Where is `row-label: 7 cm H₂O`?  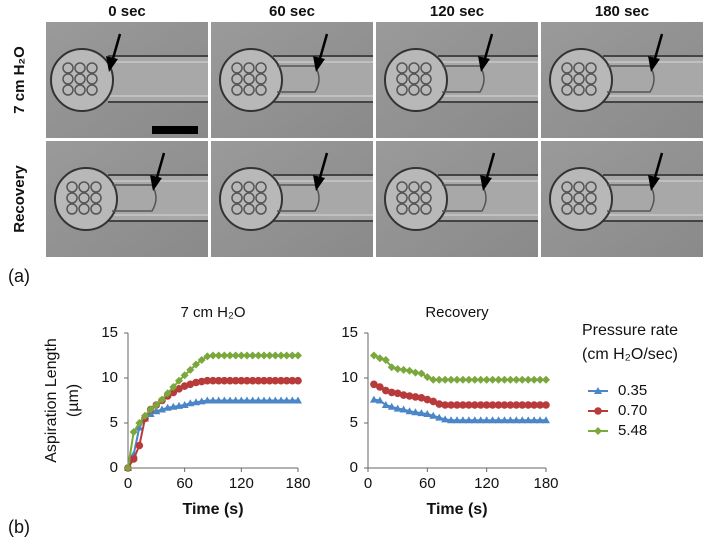
row-label: 7 cm H₂O is located at coordinates (19, 80).